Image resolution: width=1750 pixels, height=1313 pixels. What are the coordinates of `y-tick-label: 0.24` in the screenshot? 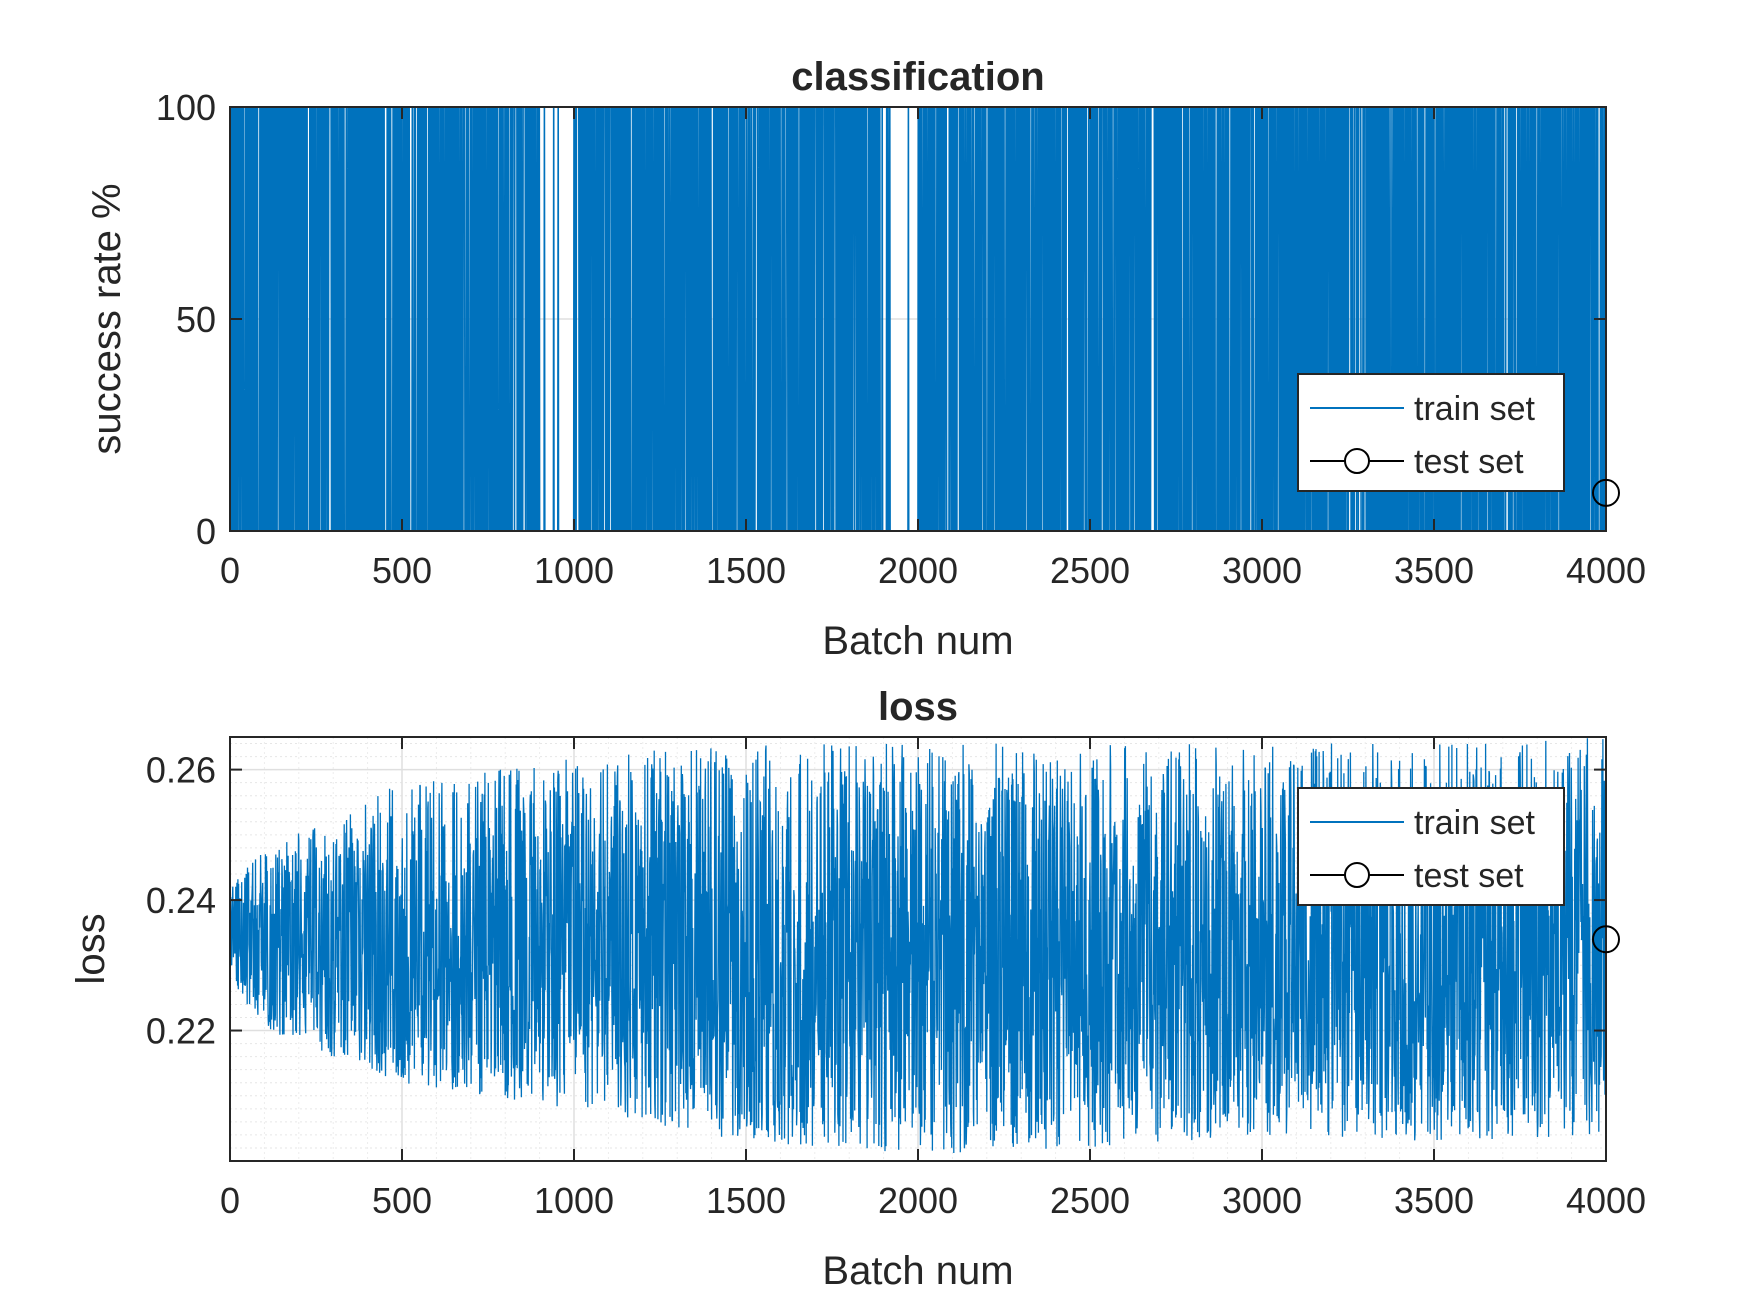 It's located at (181, 900).